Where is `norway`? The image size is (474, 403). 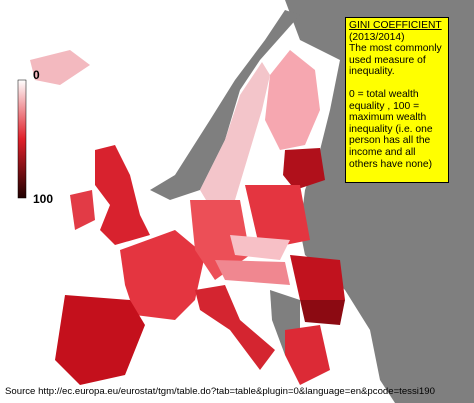 norway is located at coordinates (225, 105).